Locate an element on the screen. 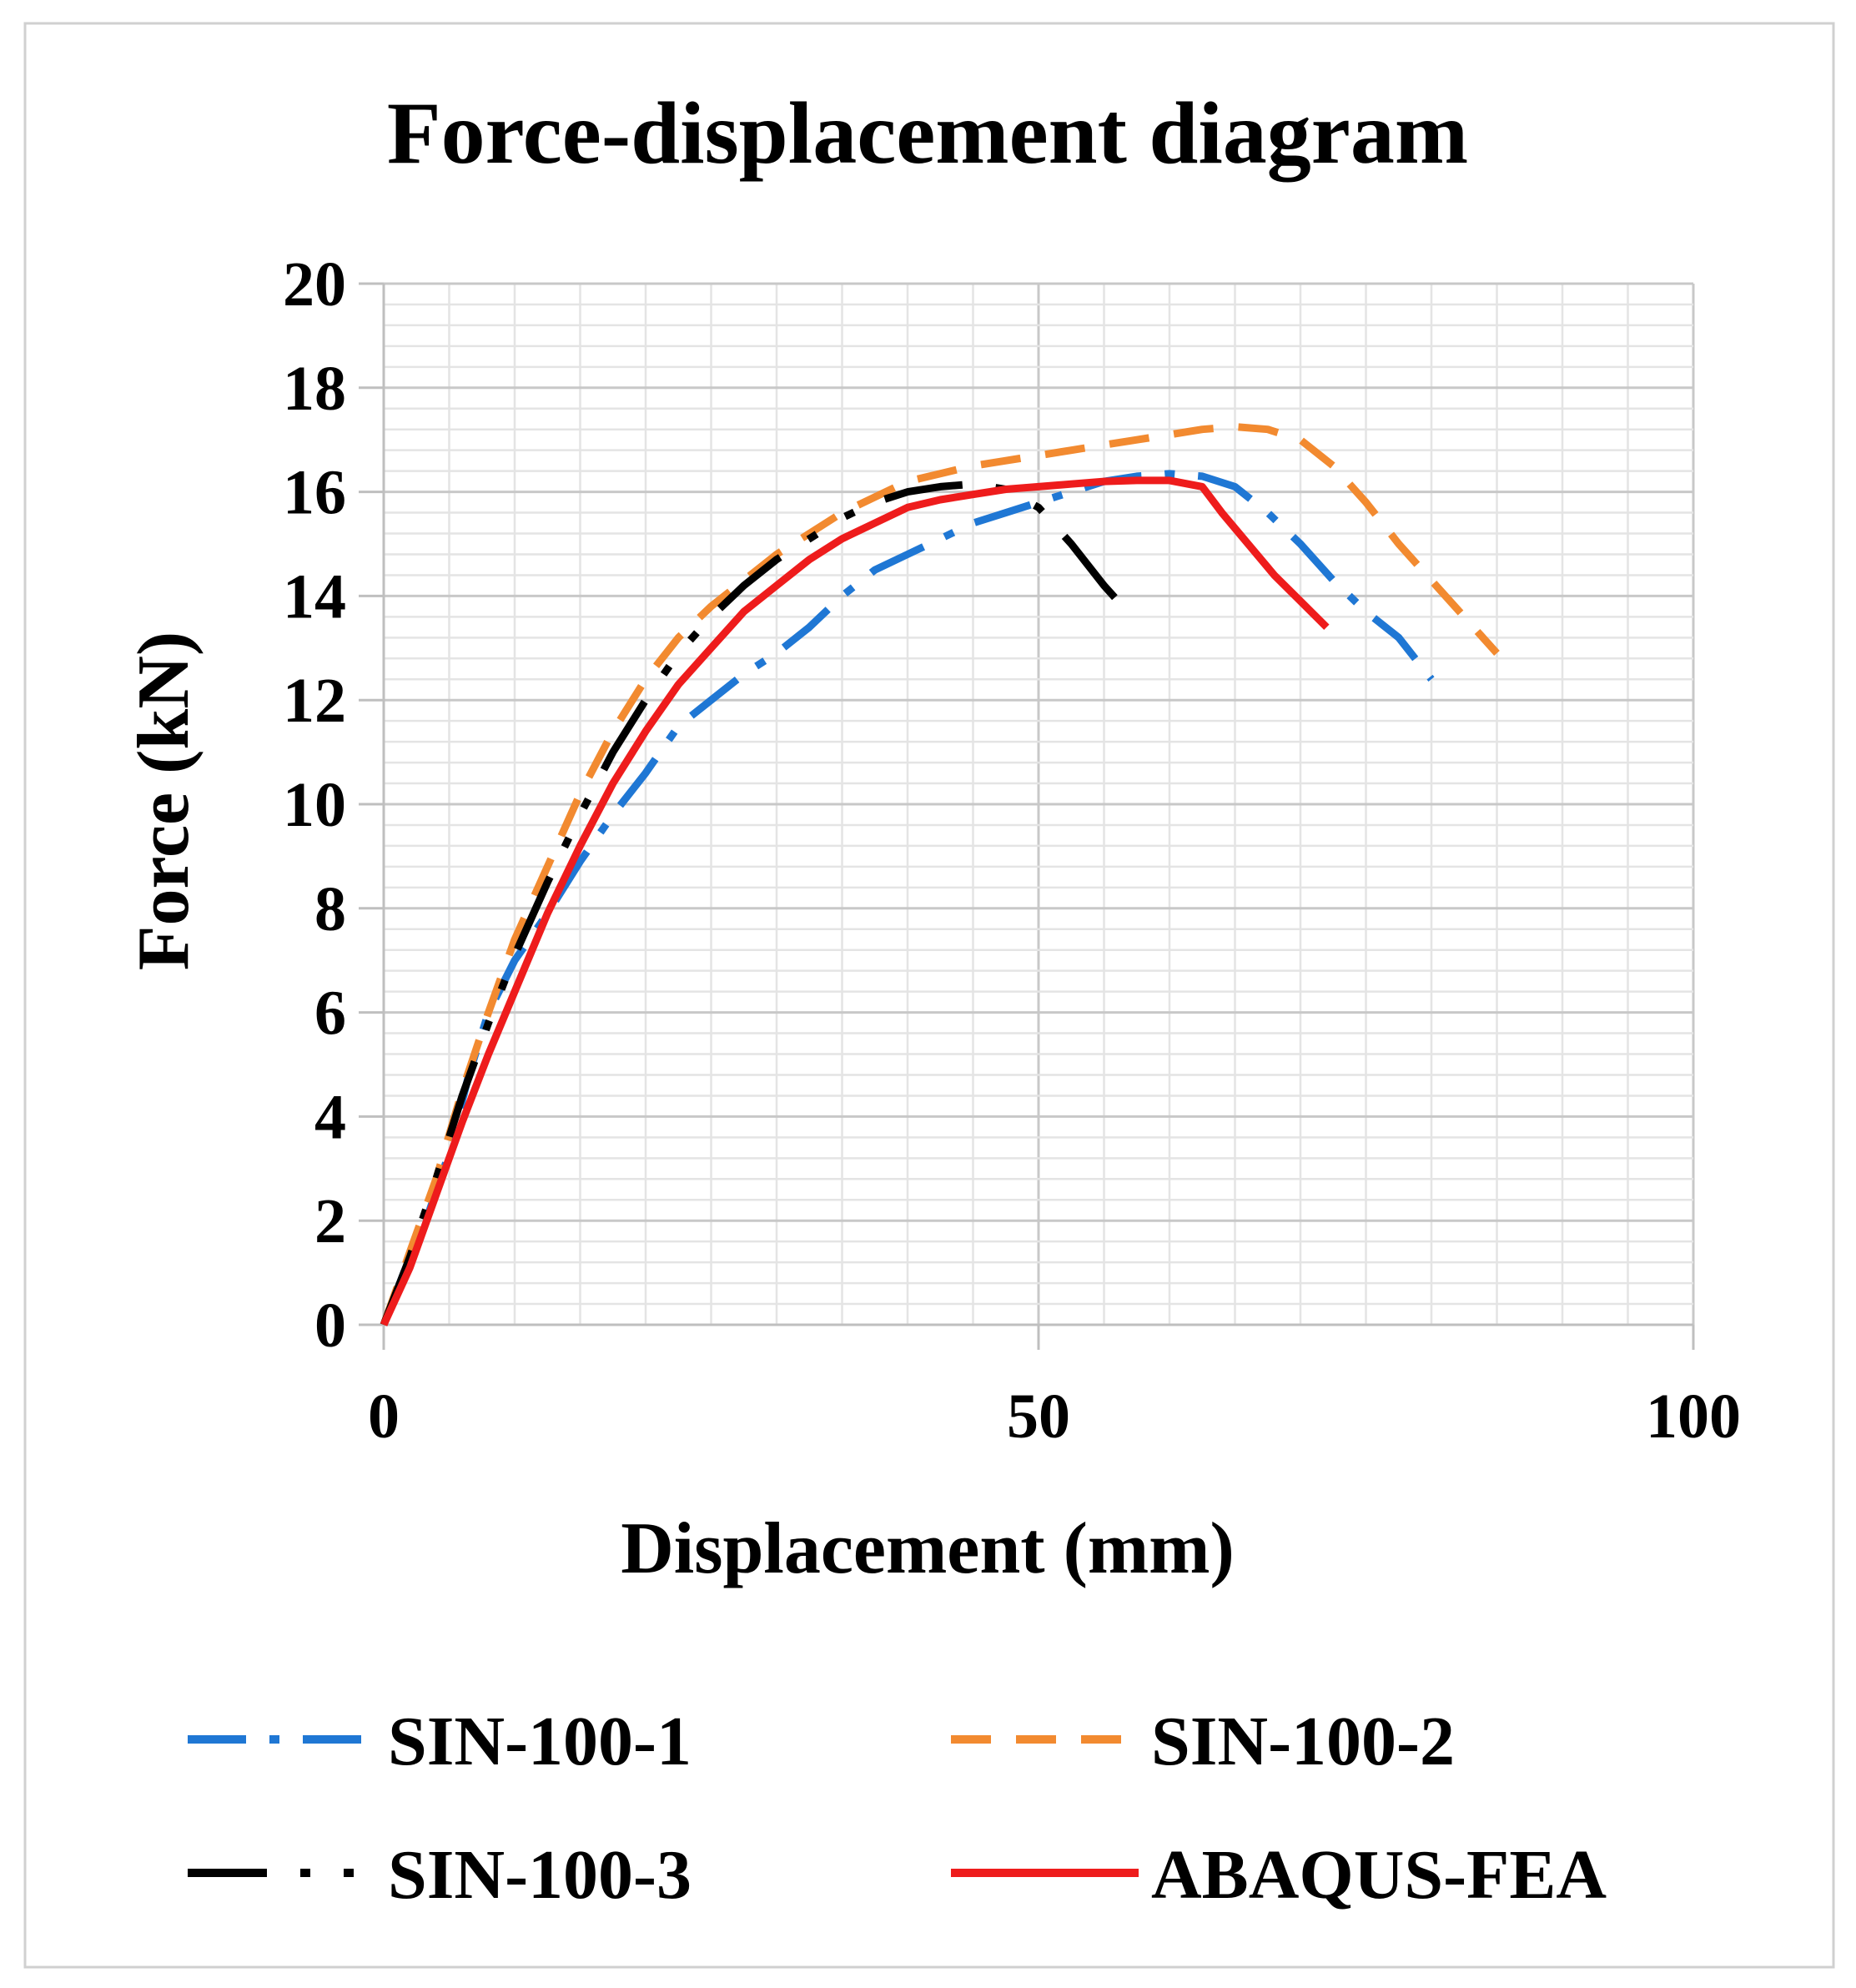 The width and height of the screenshot is (1856, 1988). y-tick-label: 6 is located at coordinates (330, 1014).